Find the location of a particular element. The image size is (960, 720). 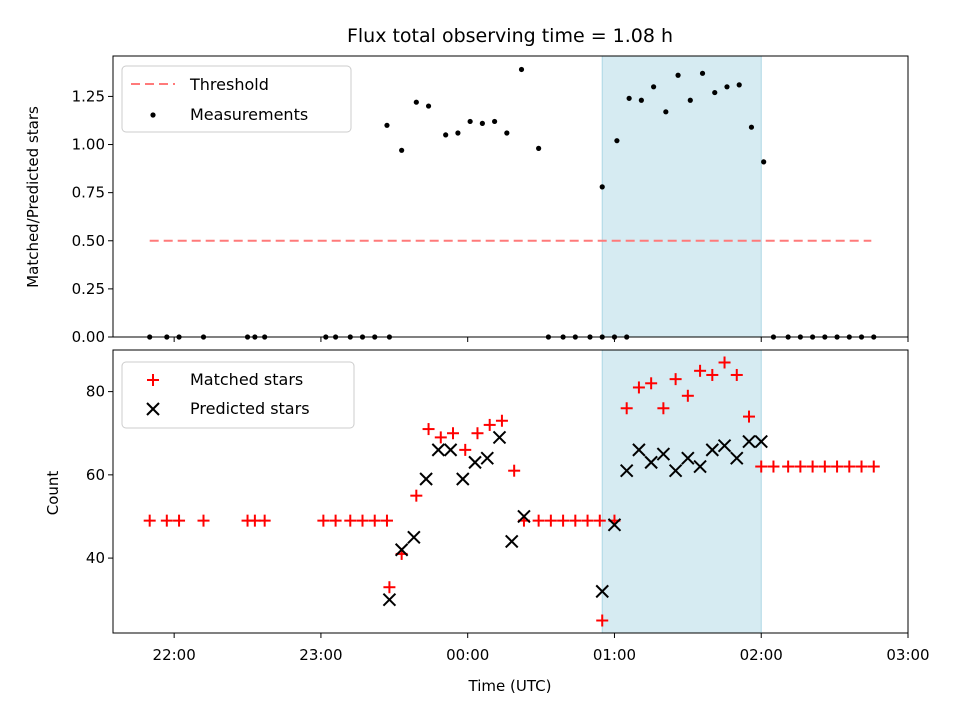

x-tick-label: 03:00 is located at coordinates (907, 655).